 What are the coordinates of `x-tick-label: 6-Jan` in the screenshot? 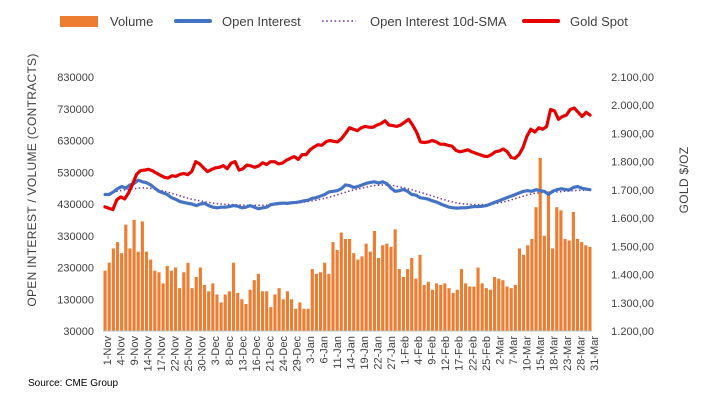 It's located at (324, 350).